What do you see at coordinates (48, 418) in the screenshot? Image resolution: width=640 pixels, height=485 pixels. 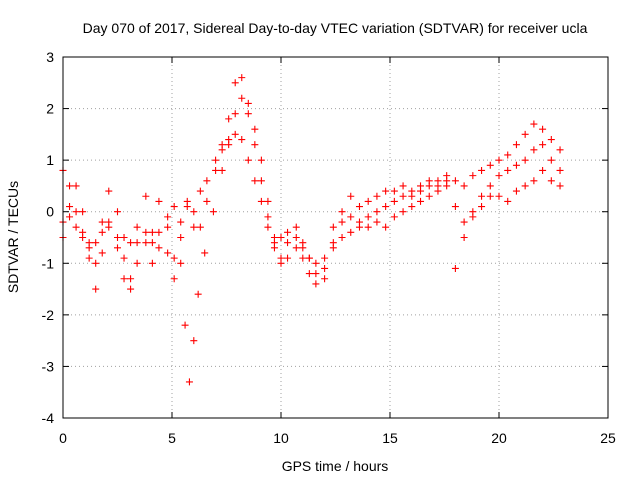 I see `y-tick-label: -4` at bounding box center [48, 418].